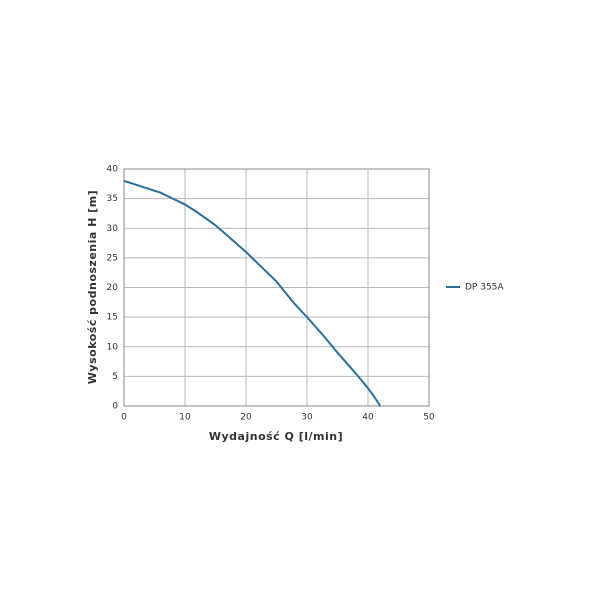  I want to click on y-tick-label: 5, so click(115, 377).